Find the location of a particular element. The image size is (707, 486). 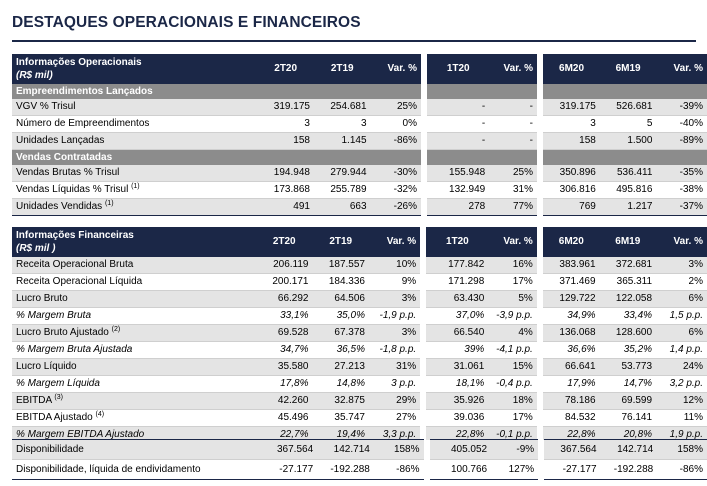

column-header: 2T19 is located at coordinates (342, 69).